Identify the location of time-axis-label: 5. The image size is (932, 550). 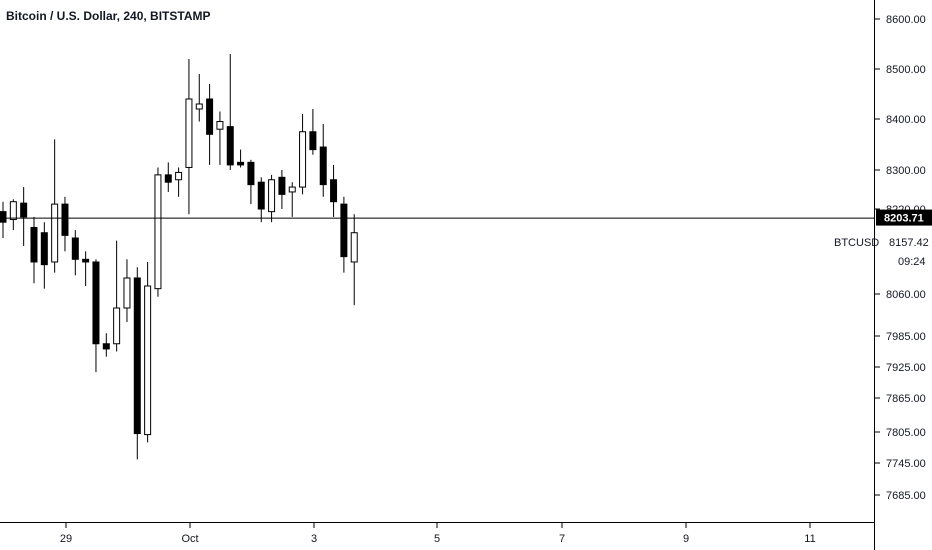
(437, 539).